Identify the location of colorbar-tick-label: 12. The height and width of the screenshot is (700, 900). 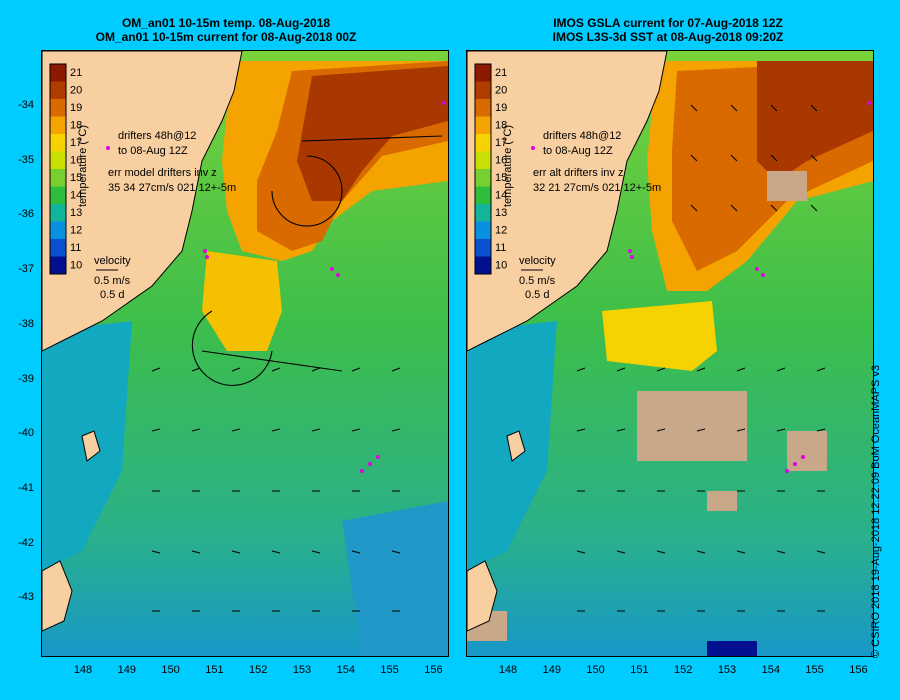
(76, 231).